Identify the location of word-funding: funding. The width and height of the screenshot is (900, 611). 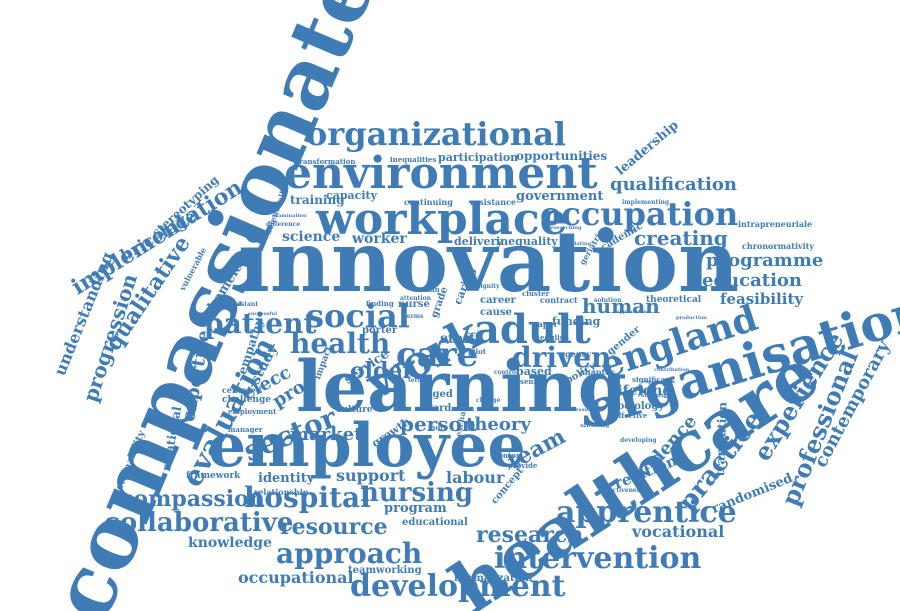
(576, 321).